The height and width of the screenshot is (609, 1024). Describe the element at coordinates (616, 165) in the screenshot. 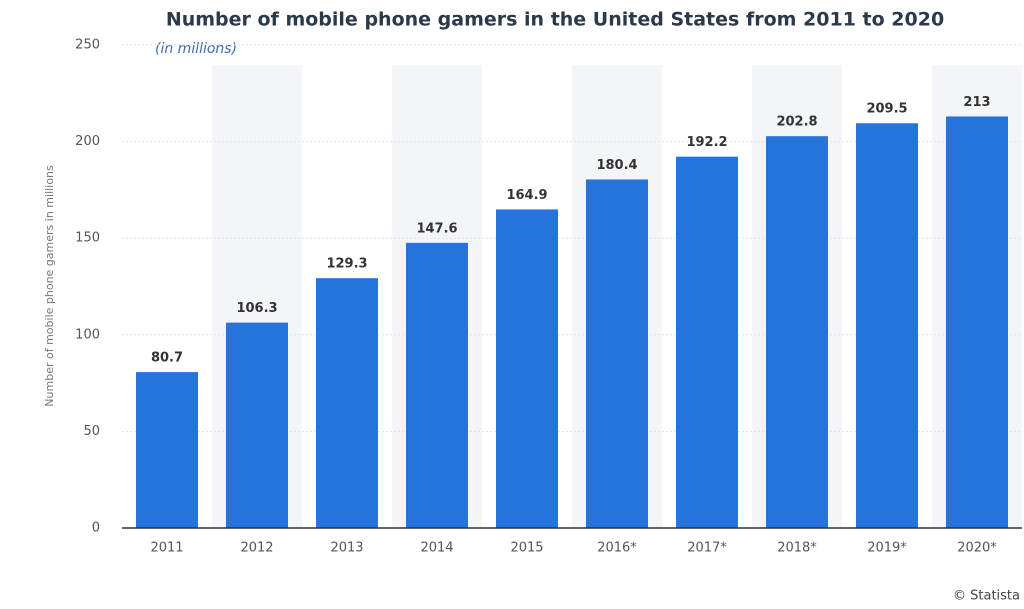

I see `data-label: 180.4` at that location.